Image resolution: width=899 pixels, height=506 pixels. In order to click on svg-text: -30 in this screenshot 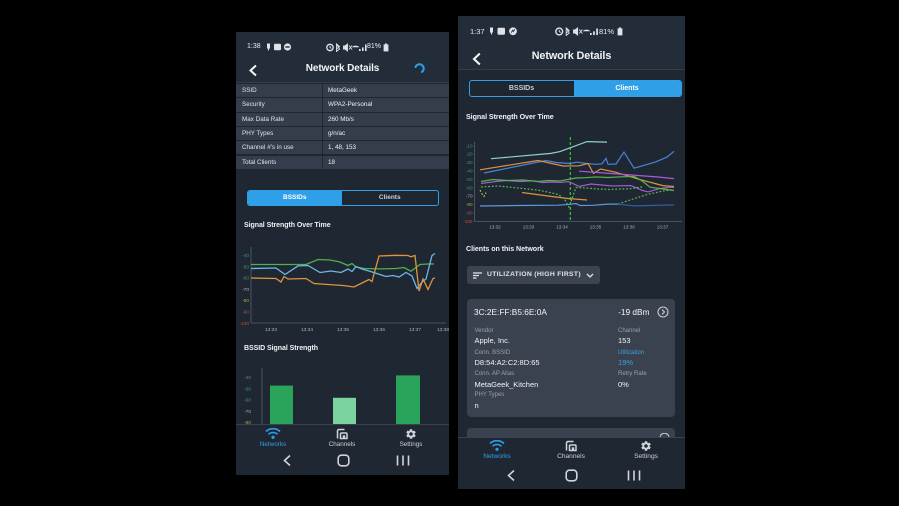, I will do `click(469, 162)`.